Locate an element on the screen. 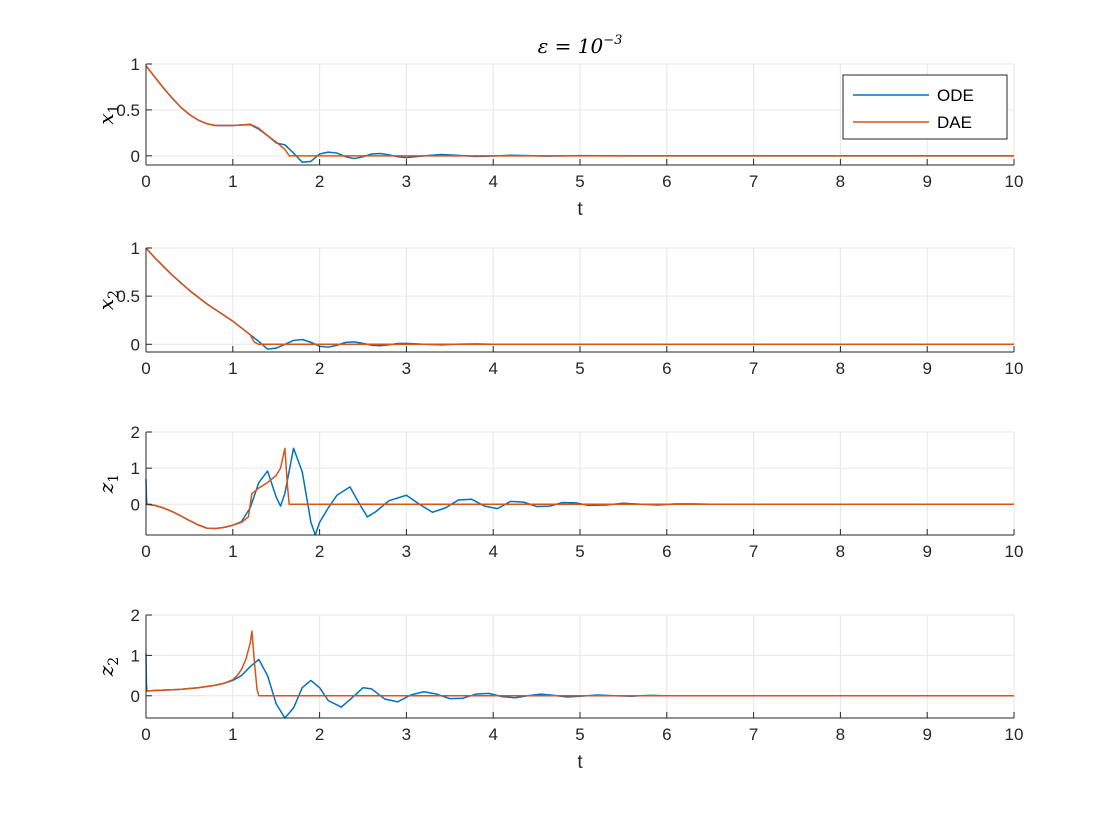 Image resolution: width=1120 pixels, height=840 pixels. figure-title-exponent: −3 is located at coordinates (612, 40).